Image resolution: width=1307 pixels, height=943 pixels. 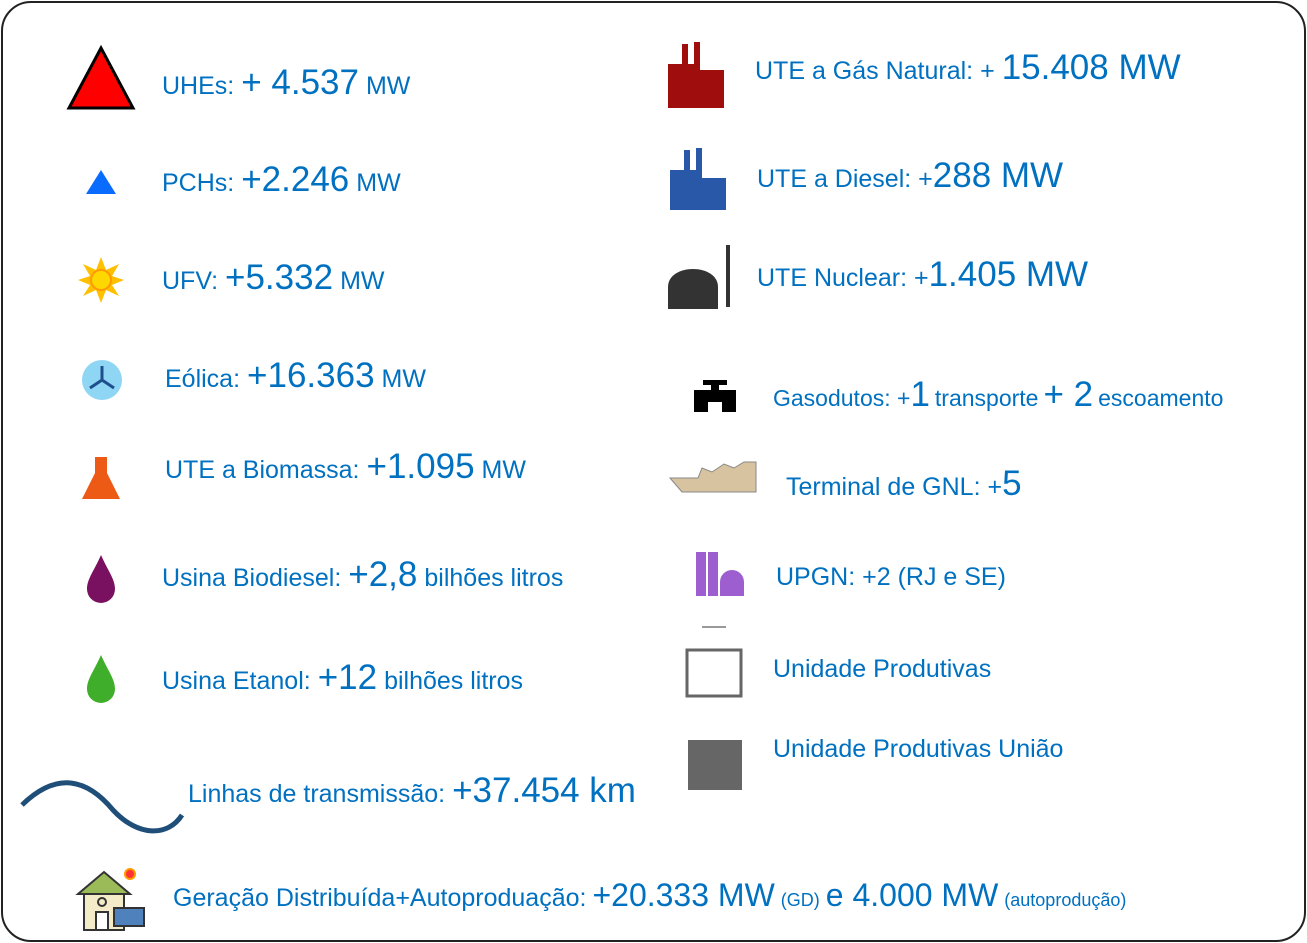 What do you see at coordinates (311, 375) in the screenshot?
I see `value: +16.363` at bounding box center [311, 375].